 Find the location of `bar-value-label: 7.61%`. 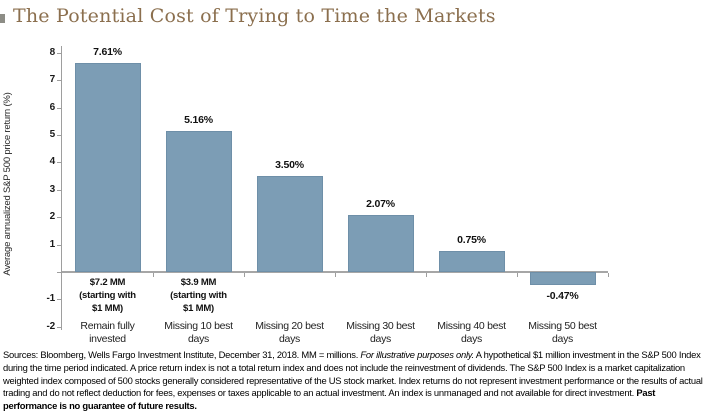

bar-value-label: 7.61% is located at coordinates (107, 52).